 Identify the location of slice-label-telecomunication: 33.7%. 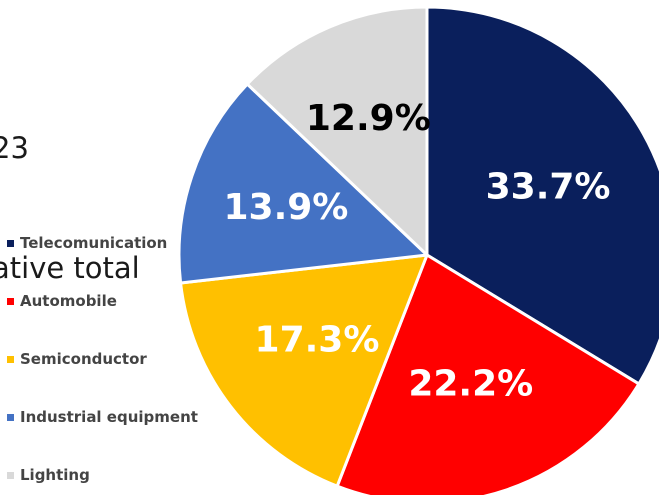
(548, 186).